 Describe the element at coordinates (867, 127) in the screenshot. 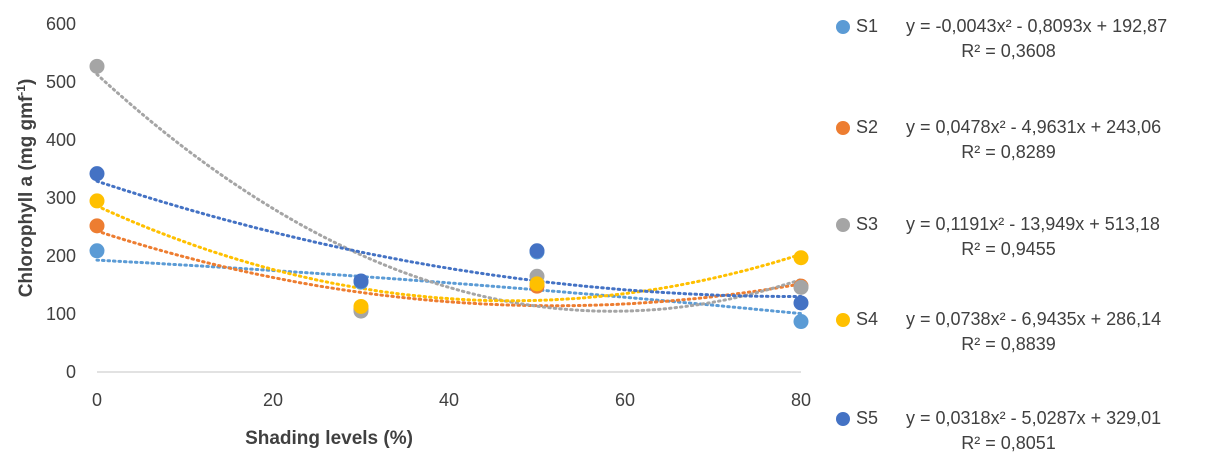

I see `legend-series-name: S2` at that location.